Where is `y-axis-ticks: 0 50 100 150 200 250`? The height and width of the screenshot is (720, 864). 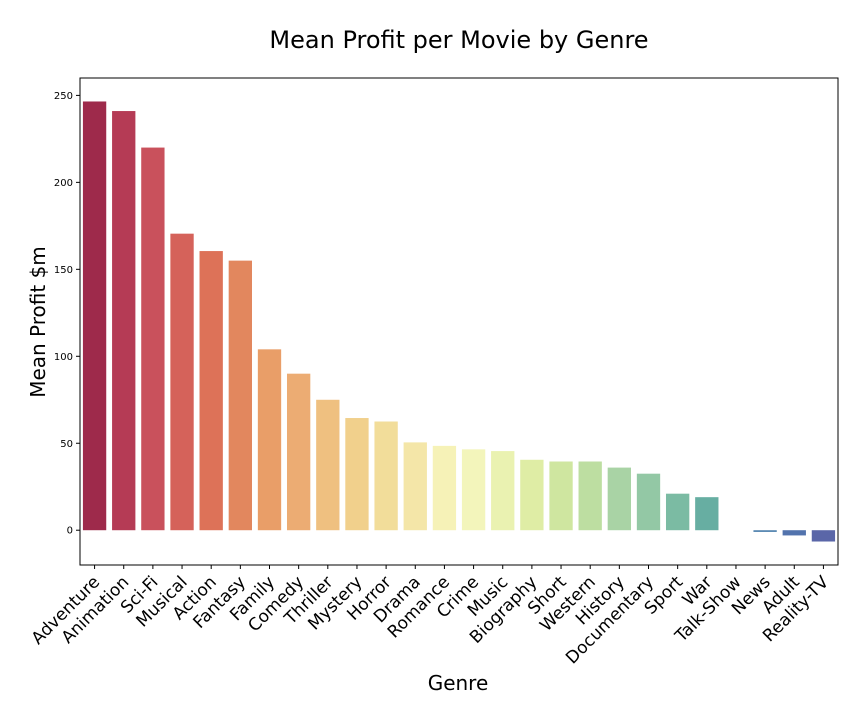 y-axis-ticks: 0 50 100 150 200 250 is located at coordinates (67, 314).